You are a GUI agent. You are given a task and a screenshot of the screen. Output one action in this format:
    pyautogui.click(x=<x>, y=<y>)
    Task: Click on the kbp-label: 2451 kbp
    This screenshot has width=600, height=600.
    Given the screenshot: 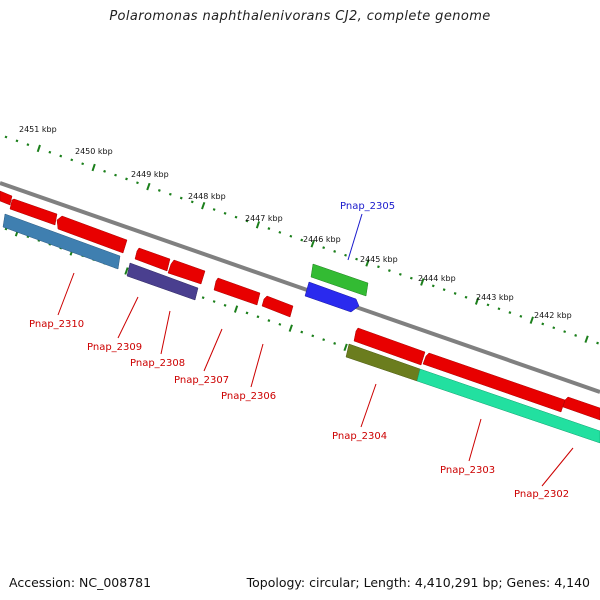 What is the action you would take?
    pyautogui.click(x=38, y=129)
    